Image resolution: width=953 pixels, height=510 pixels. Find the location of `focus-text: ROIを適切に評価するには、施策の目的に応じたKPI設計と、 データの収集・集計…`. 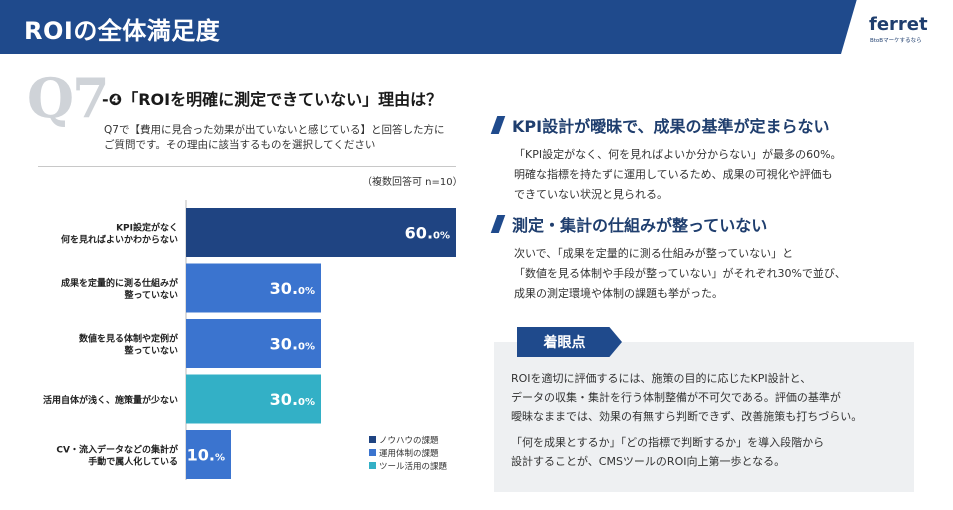

focus-text: ROIを適切に評価するには、施策の目的に応じたKPI設計と、 データの収集・集計… is located at coordinates (708, 420).